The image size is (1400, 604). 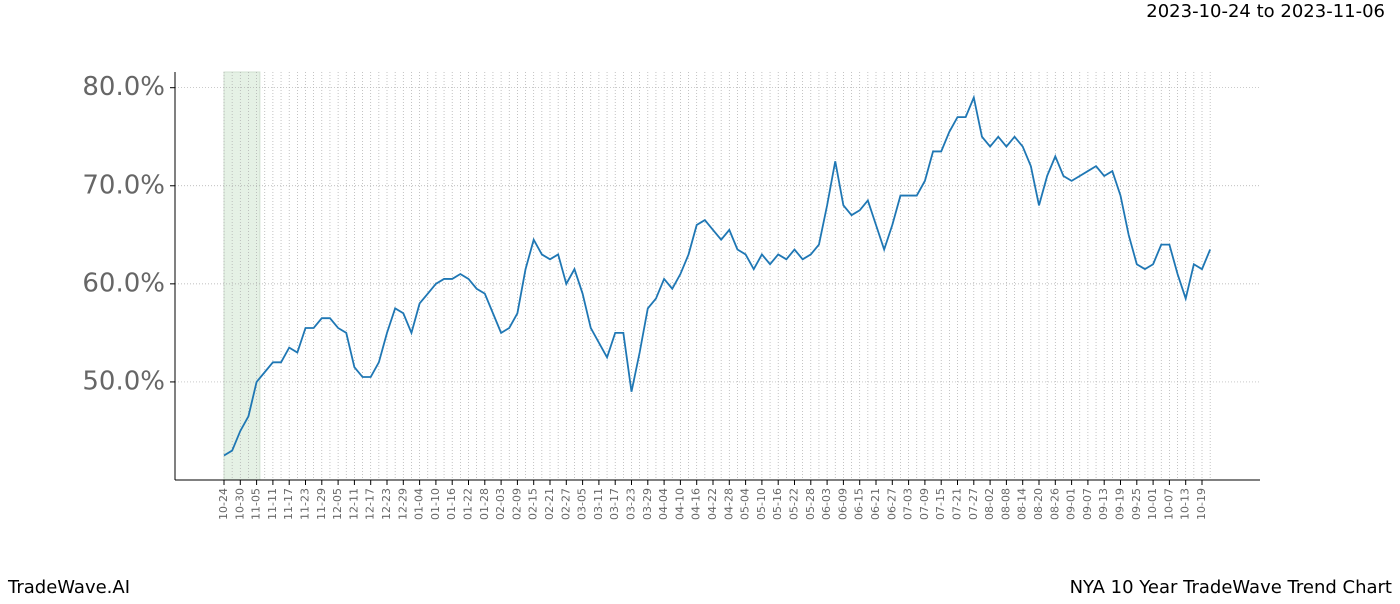 What do you see at coordinates (242, 276) in the screenshot?
I see `highlight-window` at bounding box center [242, 276].